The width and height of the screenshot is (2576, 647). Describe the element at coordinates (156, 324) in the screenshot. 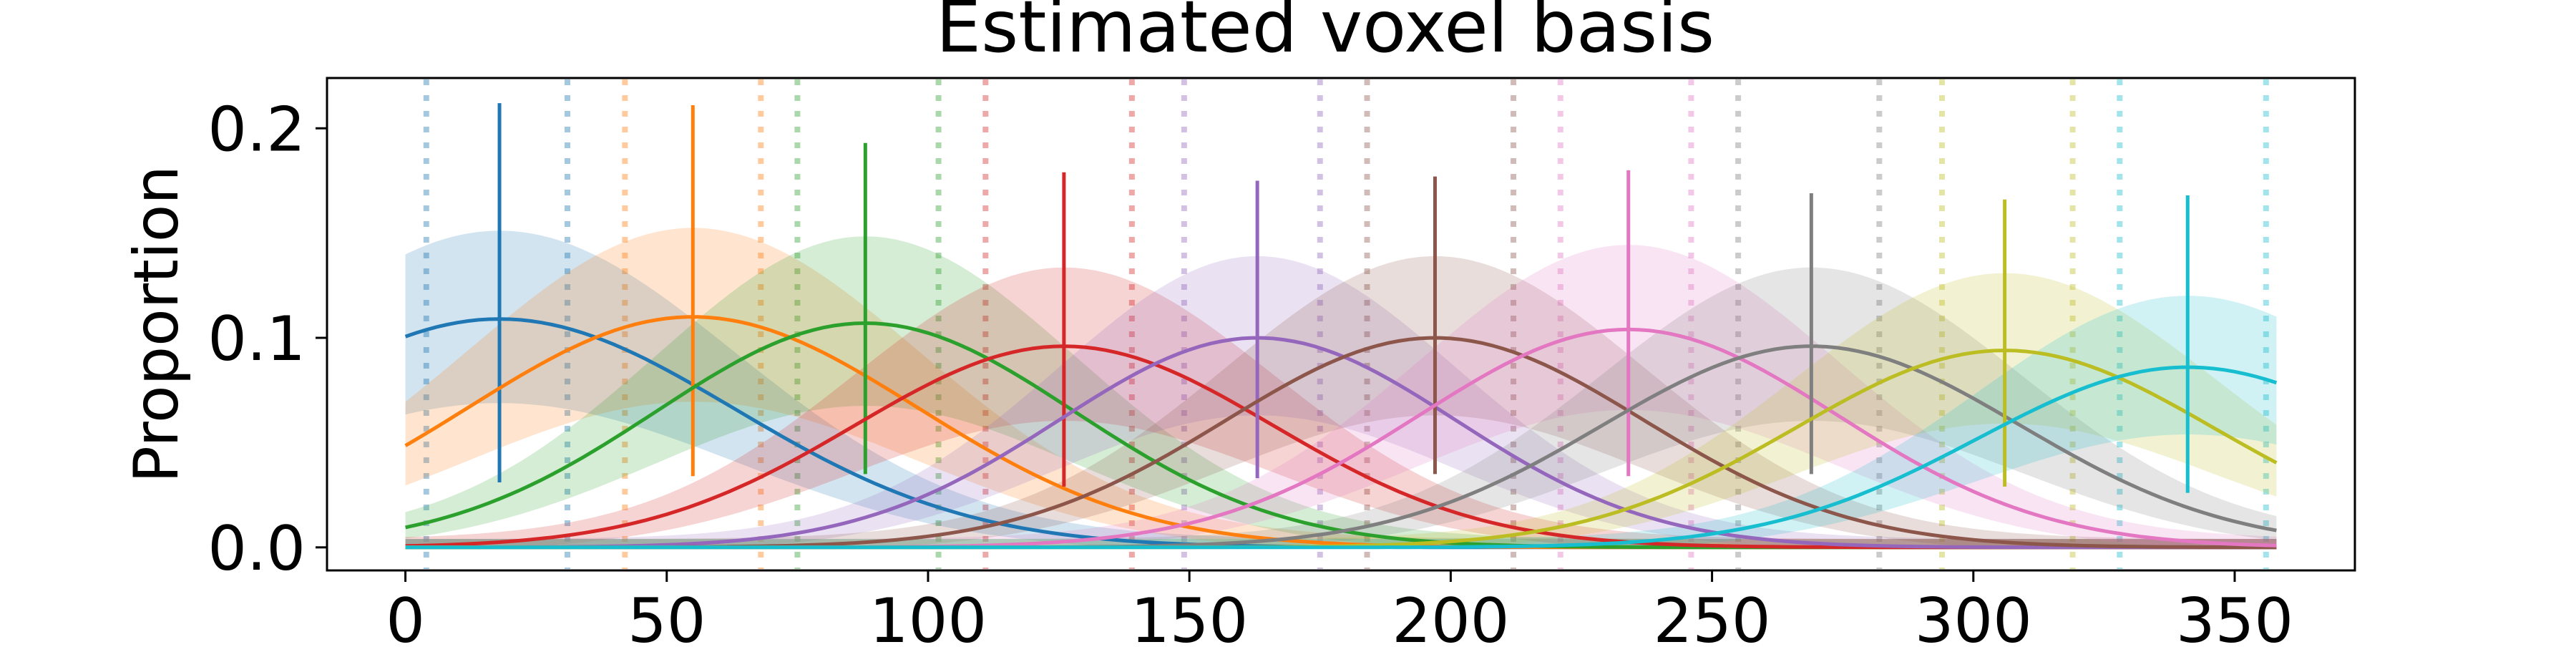

I see `y-axis-label: Proportion` at that location.